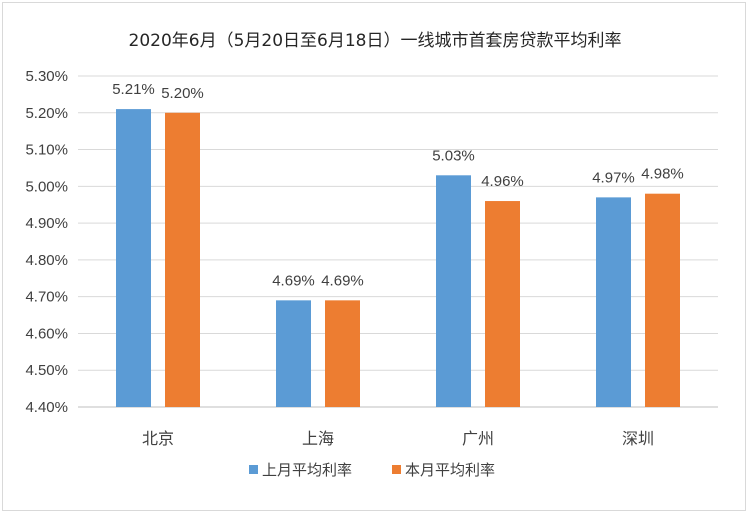  What do you see at coordinates (662, 174) in the screenshot?
I see `data-label: 4.98%` at bounding box center [662, 174].